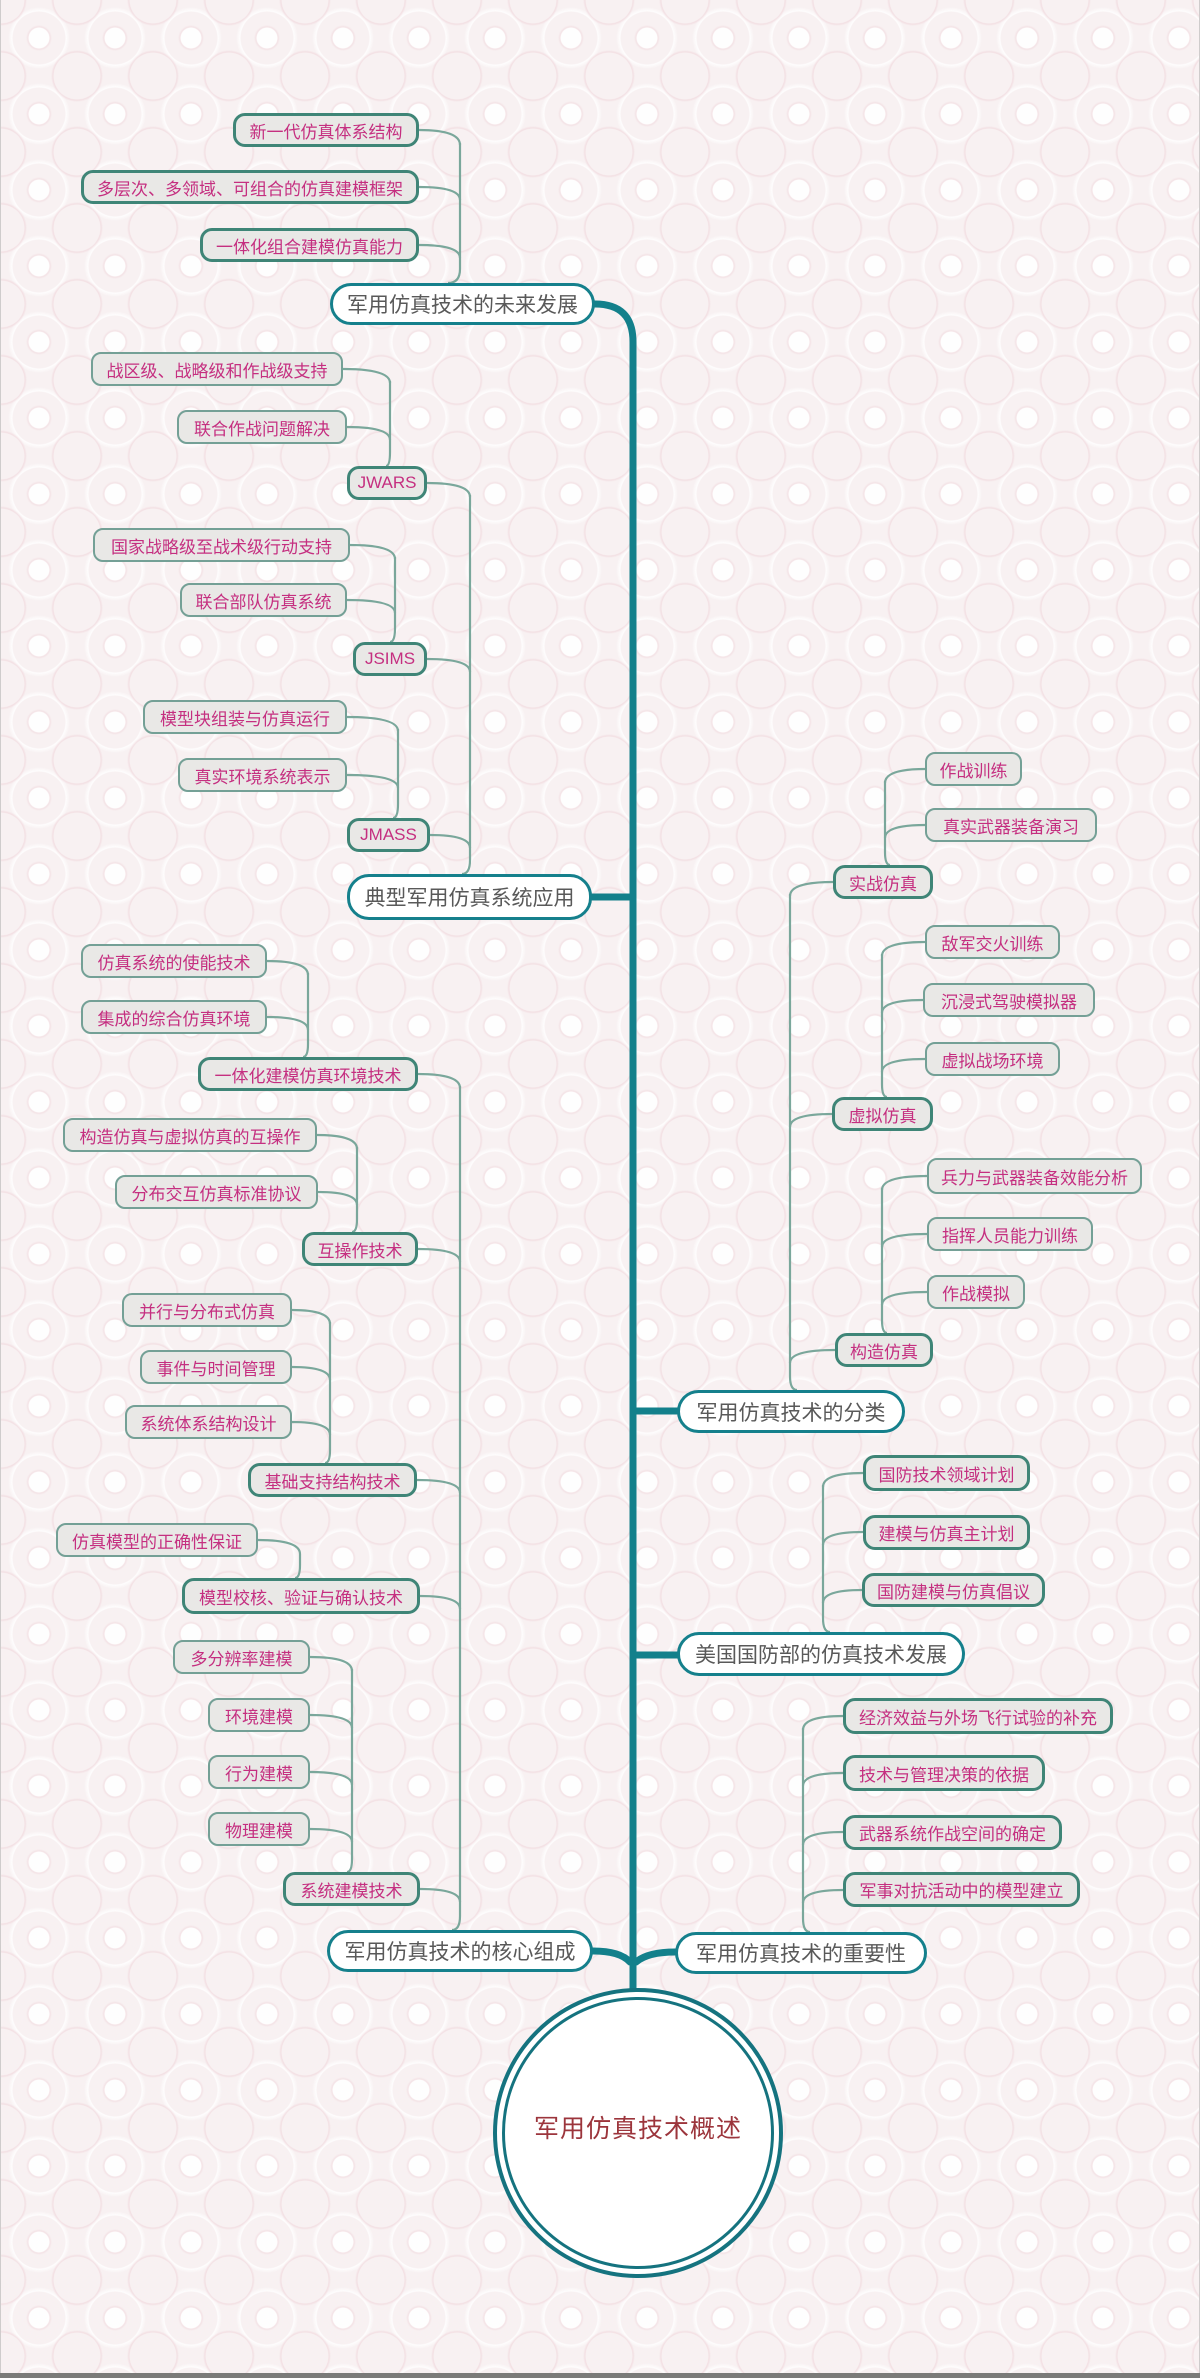 The width and height of the screenshot is (1200, 2378). Describe the element at coordinates (241, 1657) in the screenshot. I see `node-multi-resolution-modeling: 多分辨率建模` at that location.